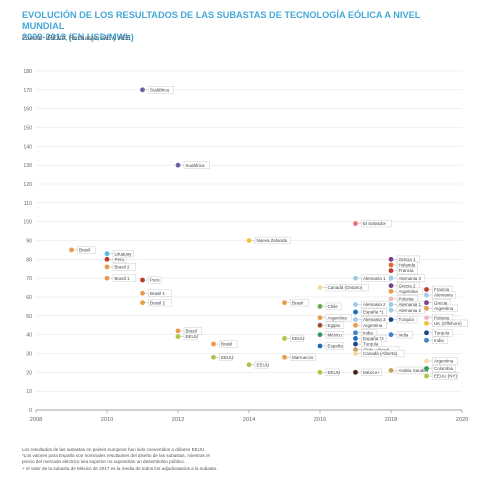  What do you see at coordinates (27, 91) in the screenshot?
I see `y-tick-label: 170` at bounding box center [27, 91].